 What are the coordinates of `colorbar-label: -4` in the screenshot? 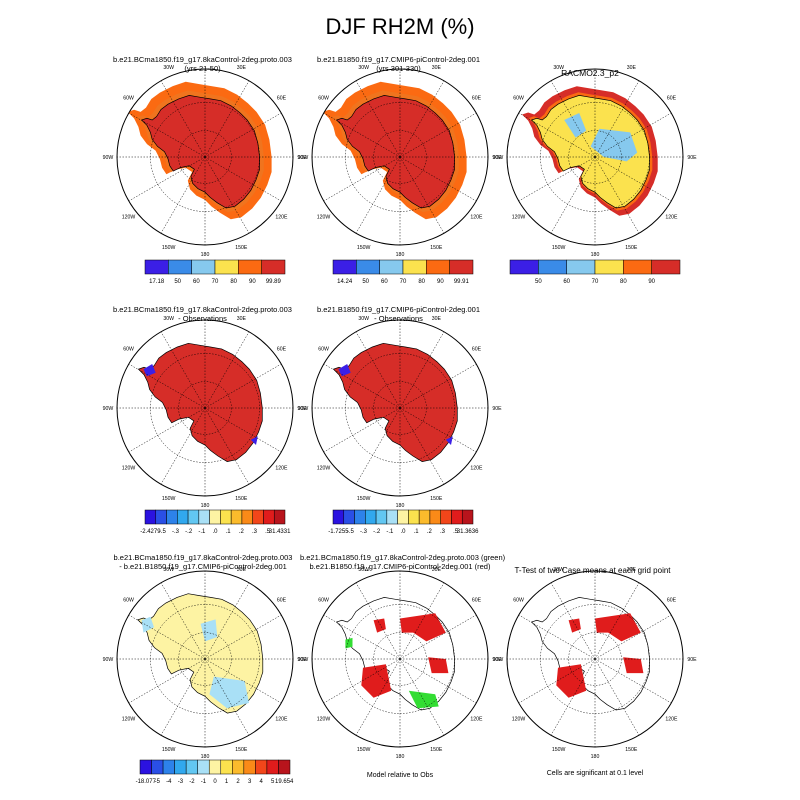 It's located at (169, 782).